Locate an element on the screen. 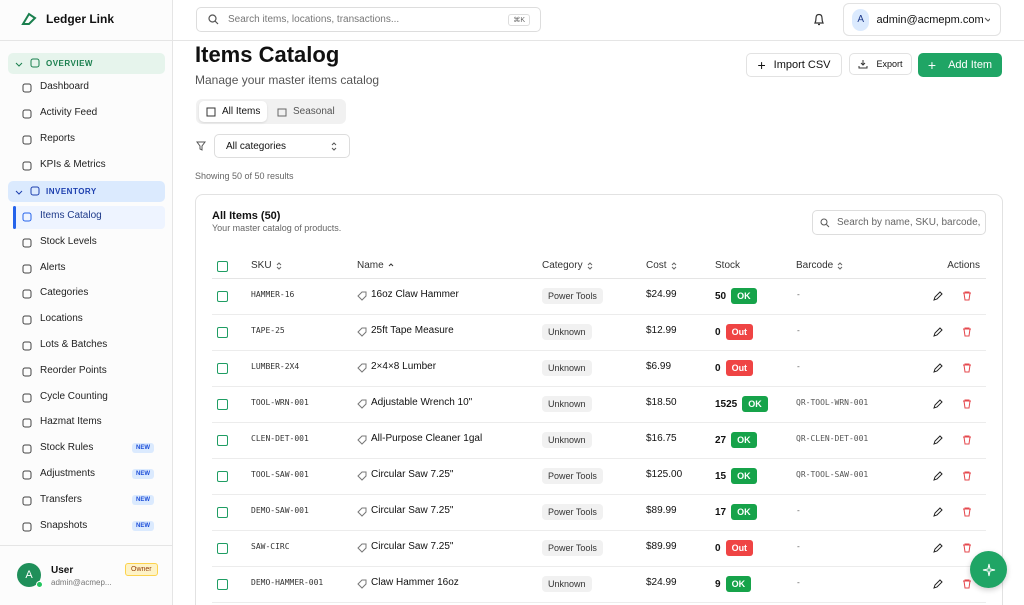  export-button: Export is located at coordinates (880, 64).